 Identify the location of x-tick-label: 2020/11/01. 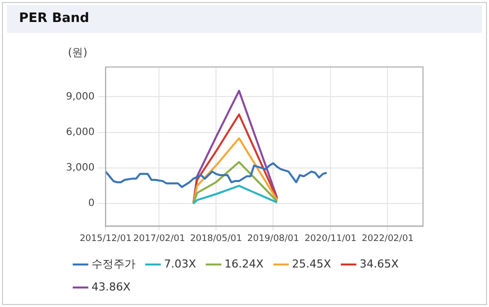
(330, 239).